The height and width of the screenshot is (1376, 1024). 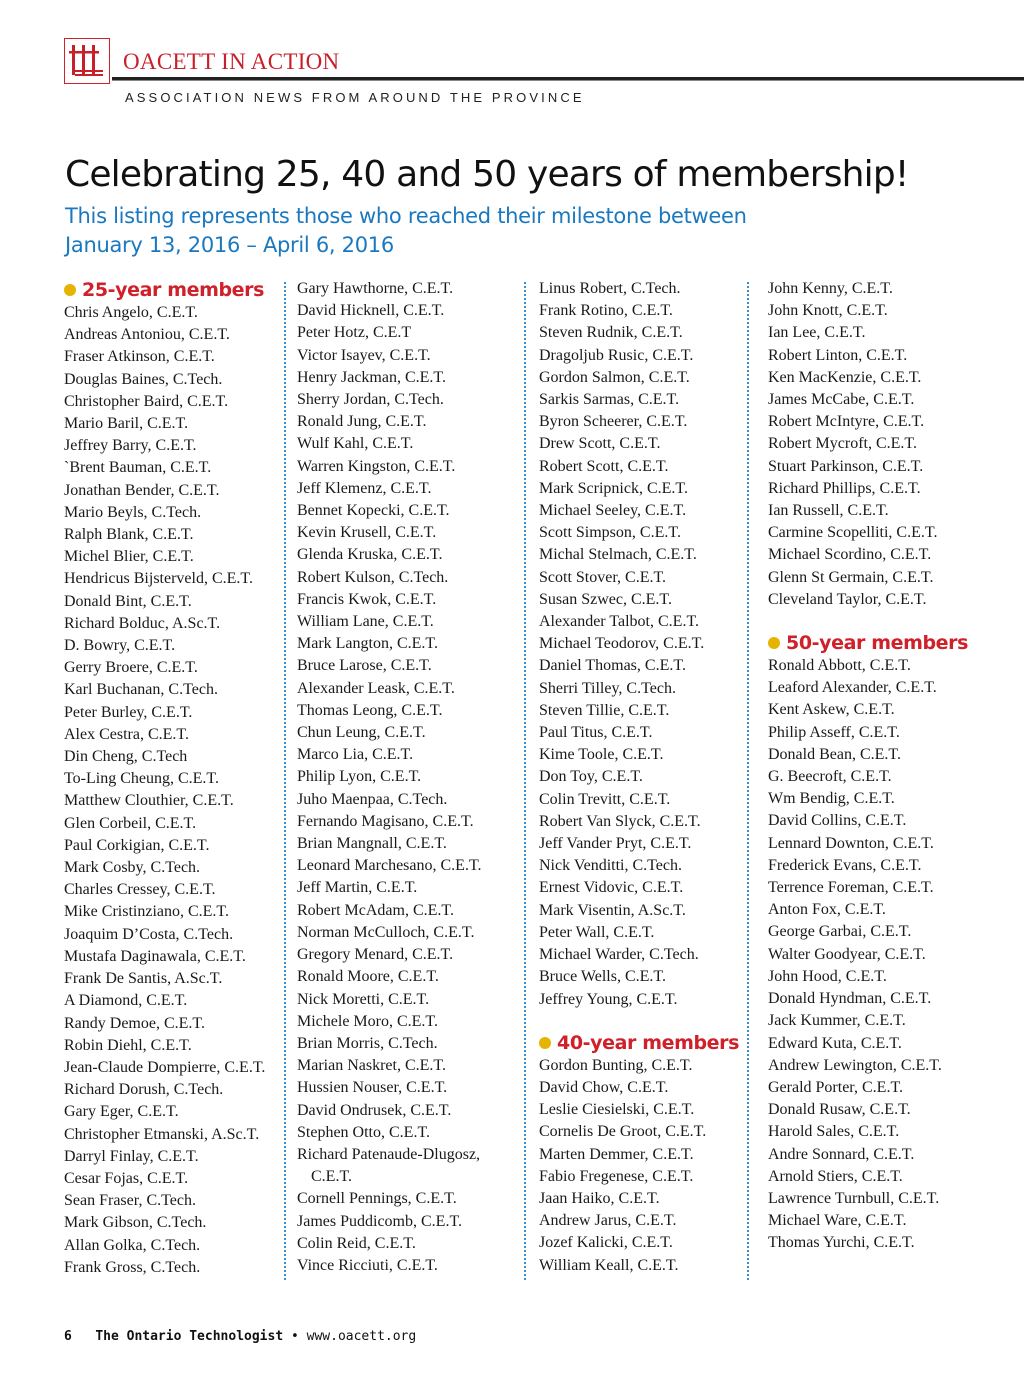 What do you see at coordinates (606, 311) in the screenshot?
I see `member-name: Frank Rotino, C.E.T.` at bounding box center [606, 311].